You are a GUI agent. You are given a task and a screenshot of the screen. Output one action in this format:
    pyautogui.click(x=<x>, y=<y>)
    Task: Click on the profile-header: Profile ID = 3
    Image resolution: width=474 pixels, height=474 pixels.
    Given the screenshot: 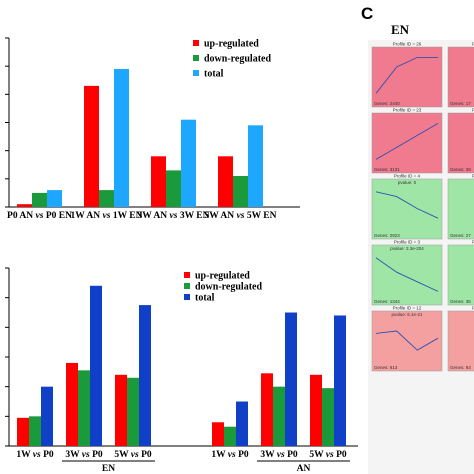 What is the action you would take?
    pyautogui.click(x=407, y=242)
    